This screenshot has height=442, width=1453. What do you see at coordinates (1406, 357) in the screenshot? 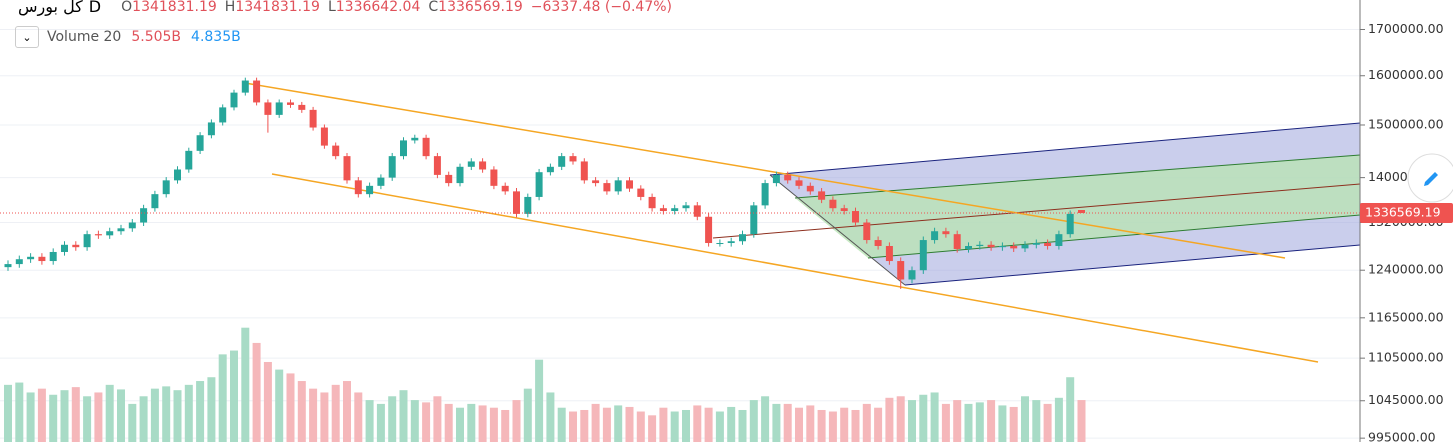
I see `y-tick-label: 1105000.00` at bounding box center [1406, 357].